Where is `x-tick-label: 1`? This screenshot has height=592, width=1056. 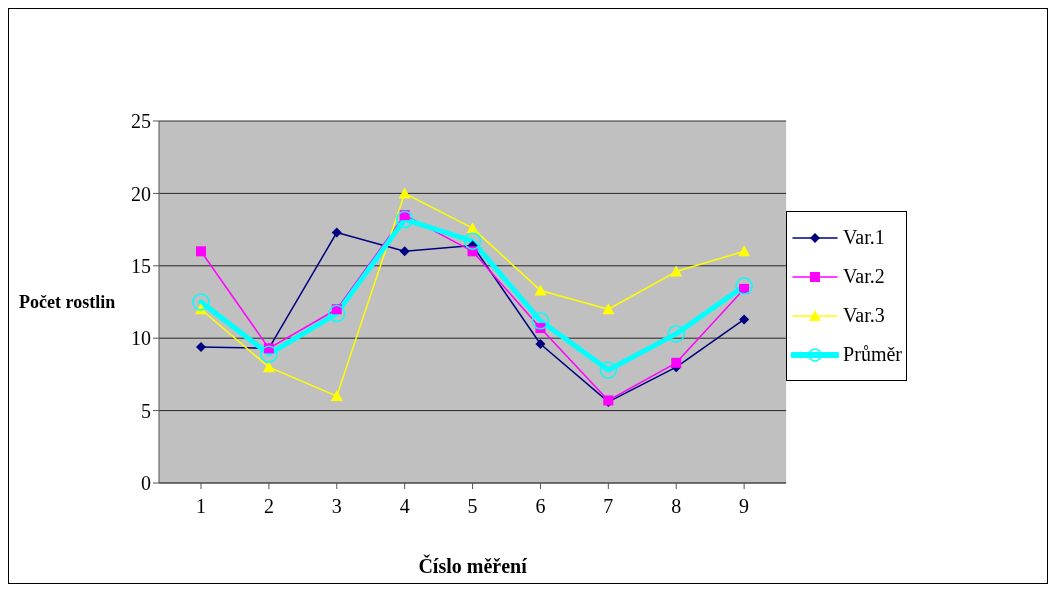 x-tick-label: 1 is located at coordinates (201, 506).